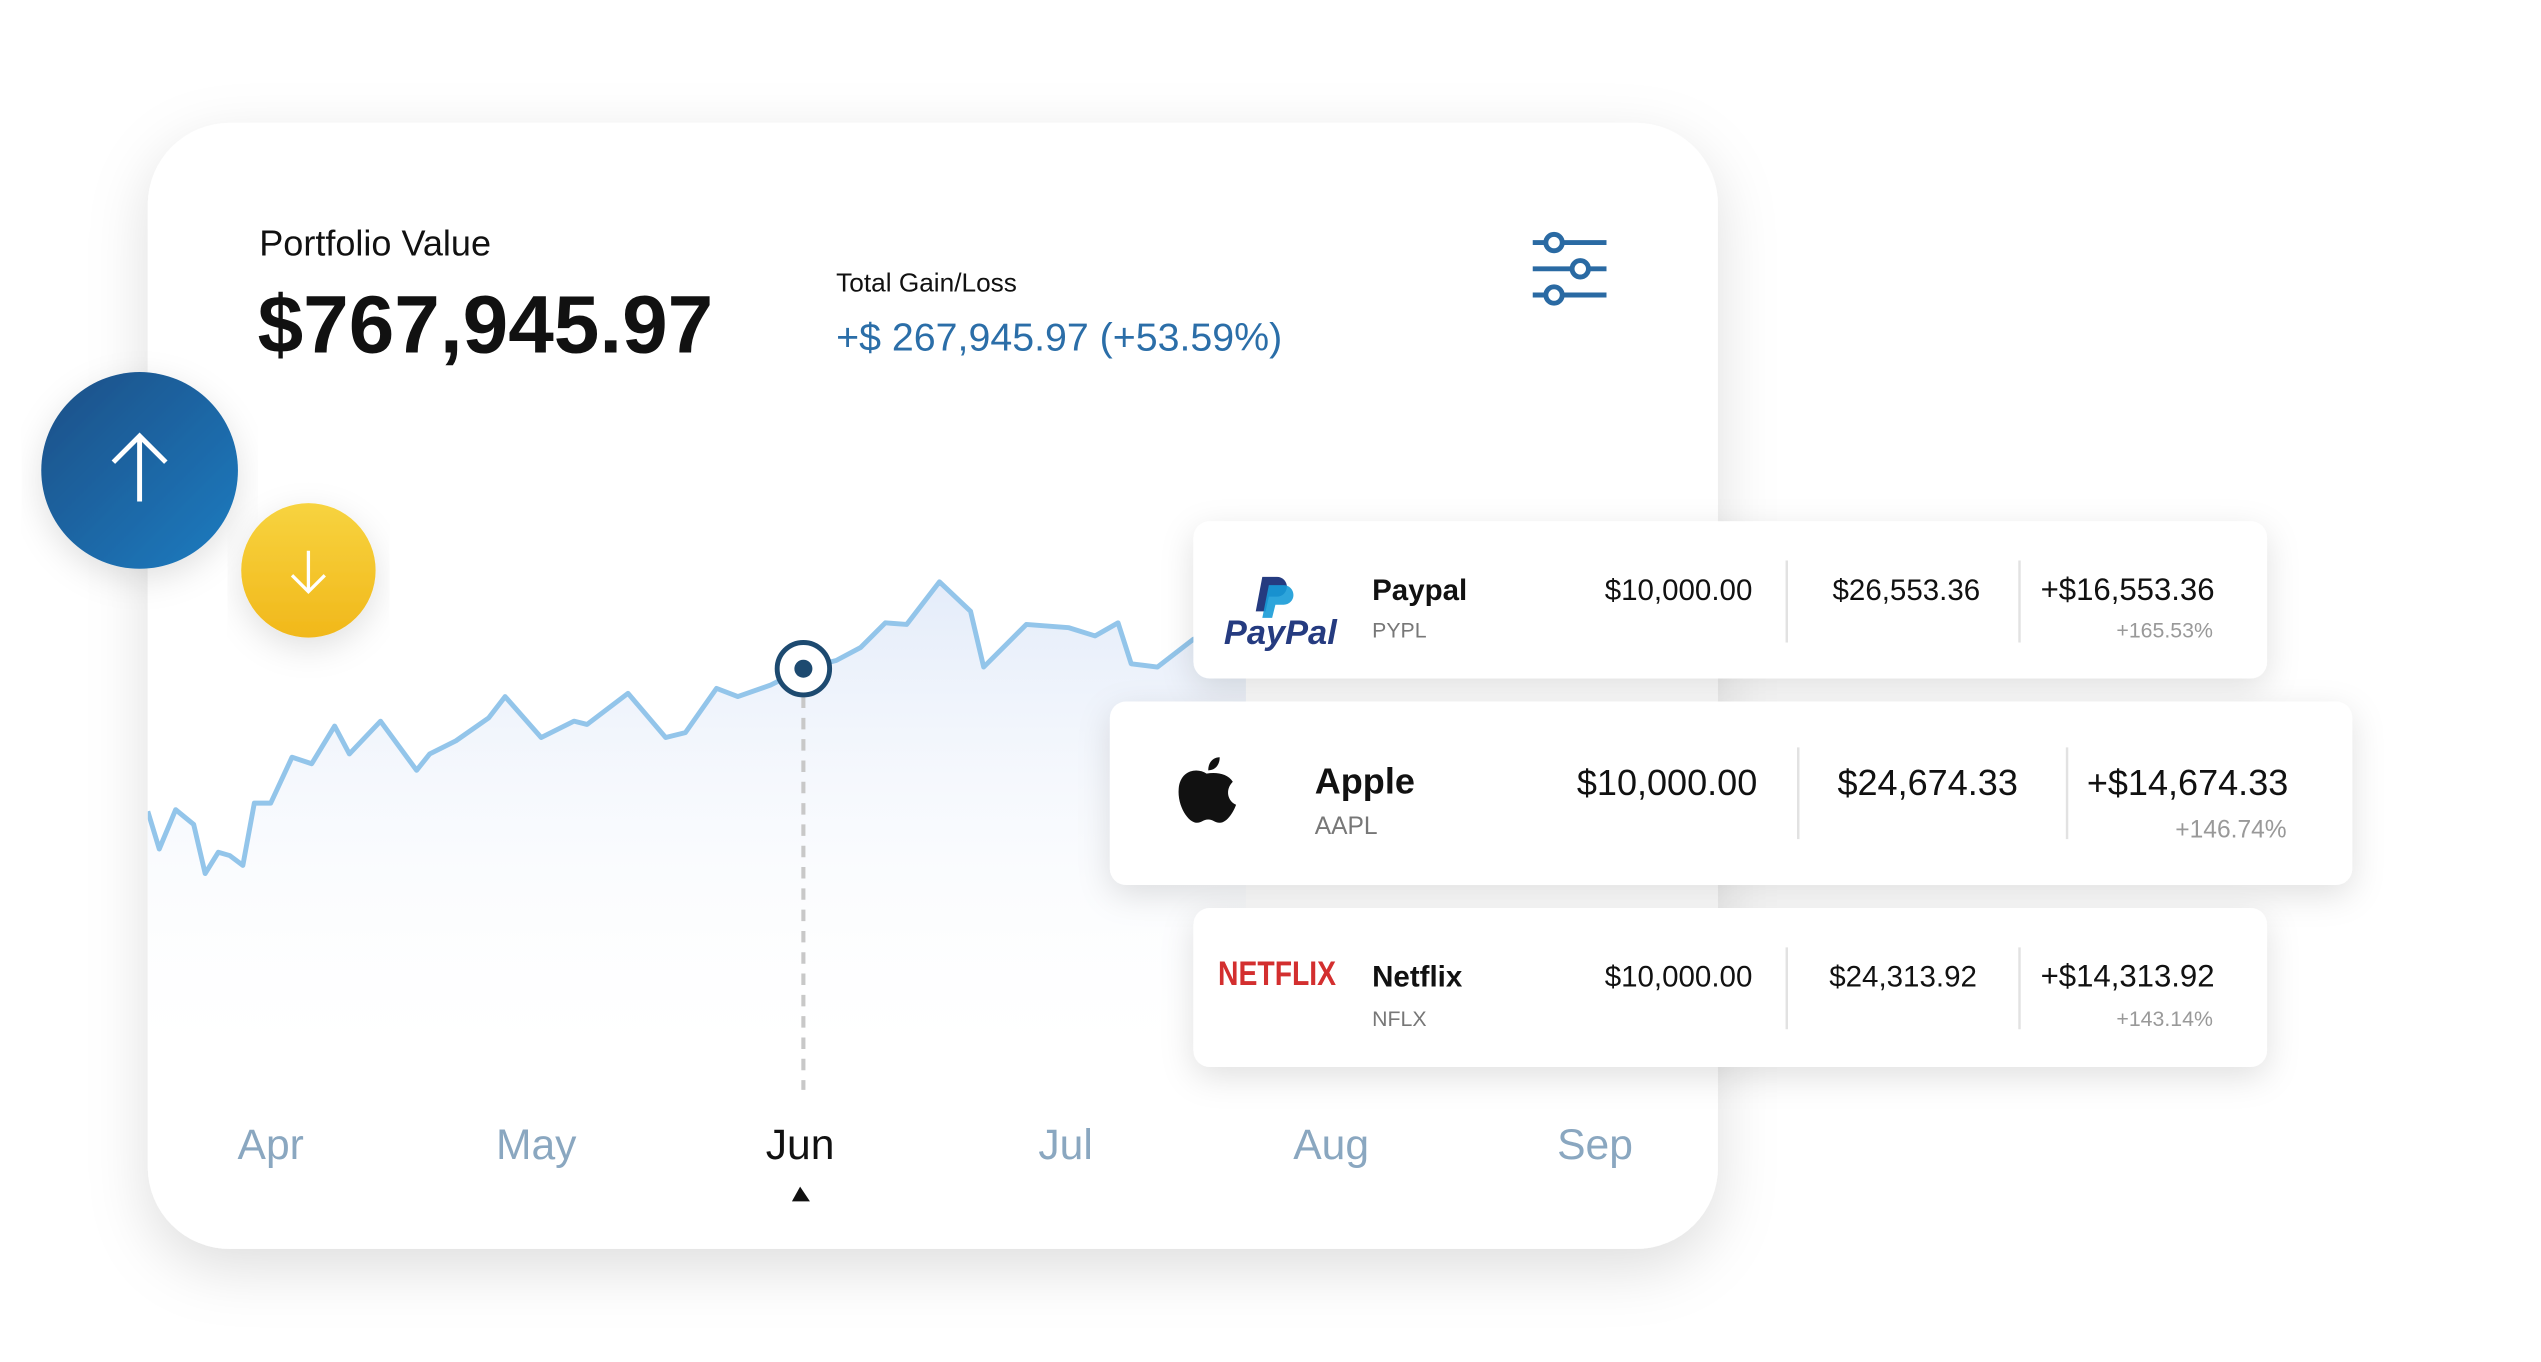  What do you see at coordinates (2164, 1019) in the screenshot?
I see `gain-percent: +143.14%` at bounding box center [2164, 1019].